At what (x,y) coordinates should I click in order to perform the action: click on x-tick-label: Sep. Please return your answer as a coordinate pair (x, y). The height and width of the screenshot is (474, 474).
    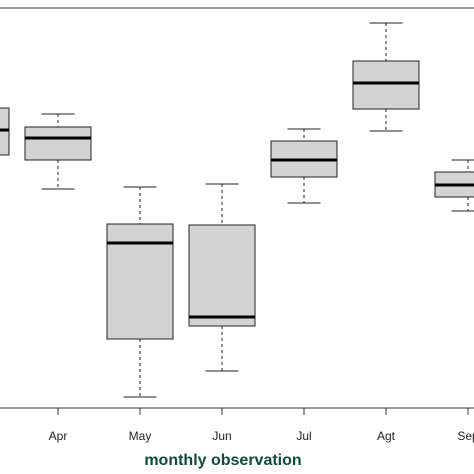
    Looking at the image, I should click on (465, 436).